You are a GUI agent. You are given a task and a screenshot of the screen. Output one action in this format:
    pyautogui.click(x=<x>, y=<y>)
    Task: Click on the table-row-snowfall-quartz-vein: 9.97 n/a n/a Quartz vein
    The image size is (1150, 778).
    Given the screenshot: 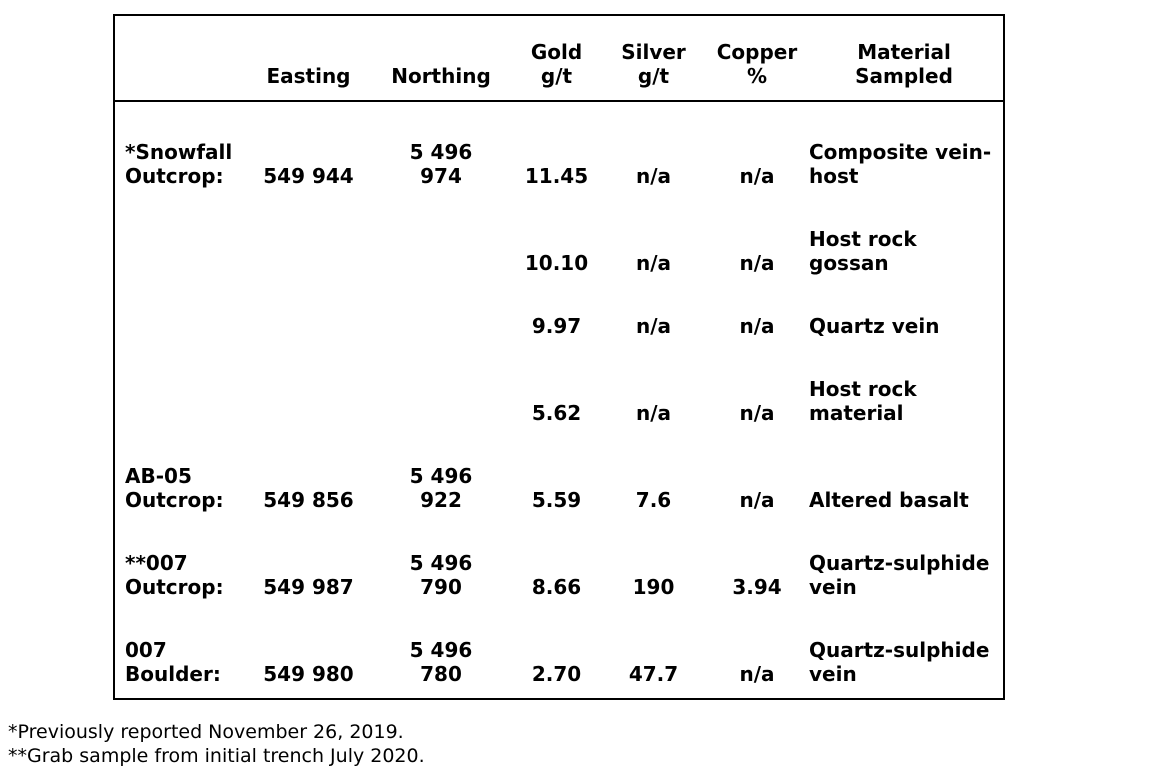 What is the action you would take?
    pyautogui.click(x=559, y=326)
    